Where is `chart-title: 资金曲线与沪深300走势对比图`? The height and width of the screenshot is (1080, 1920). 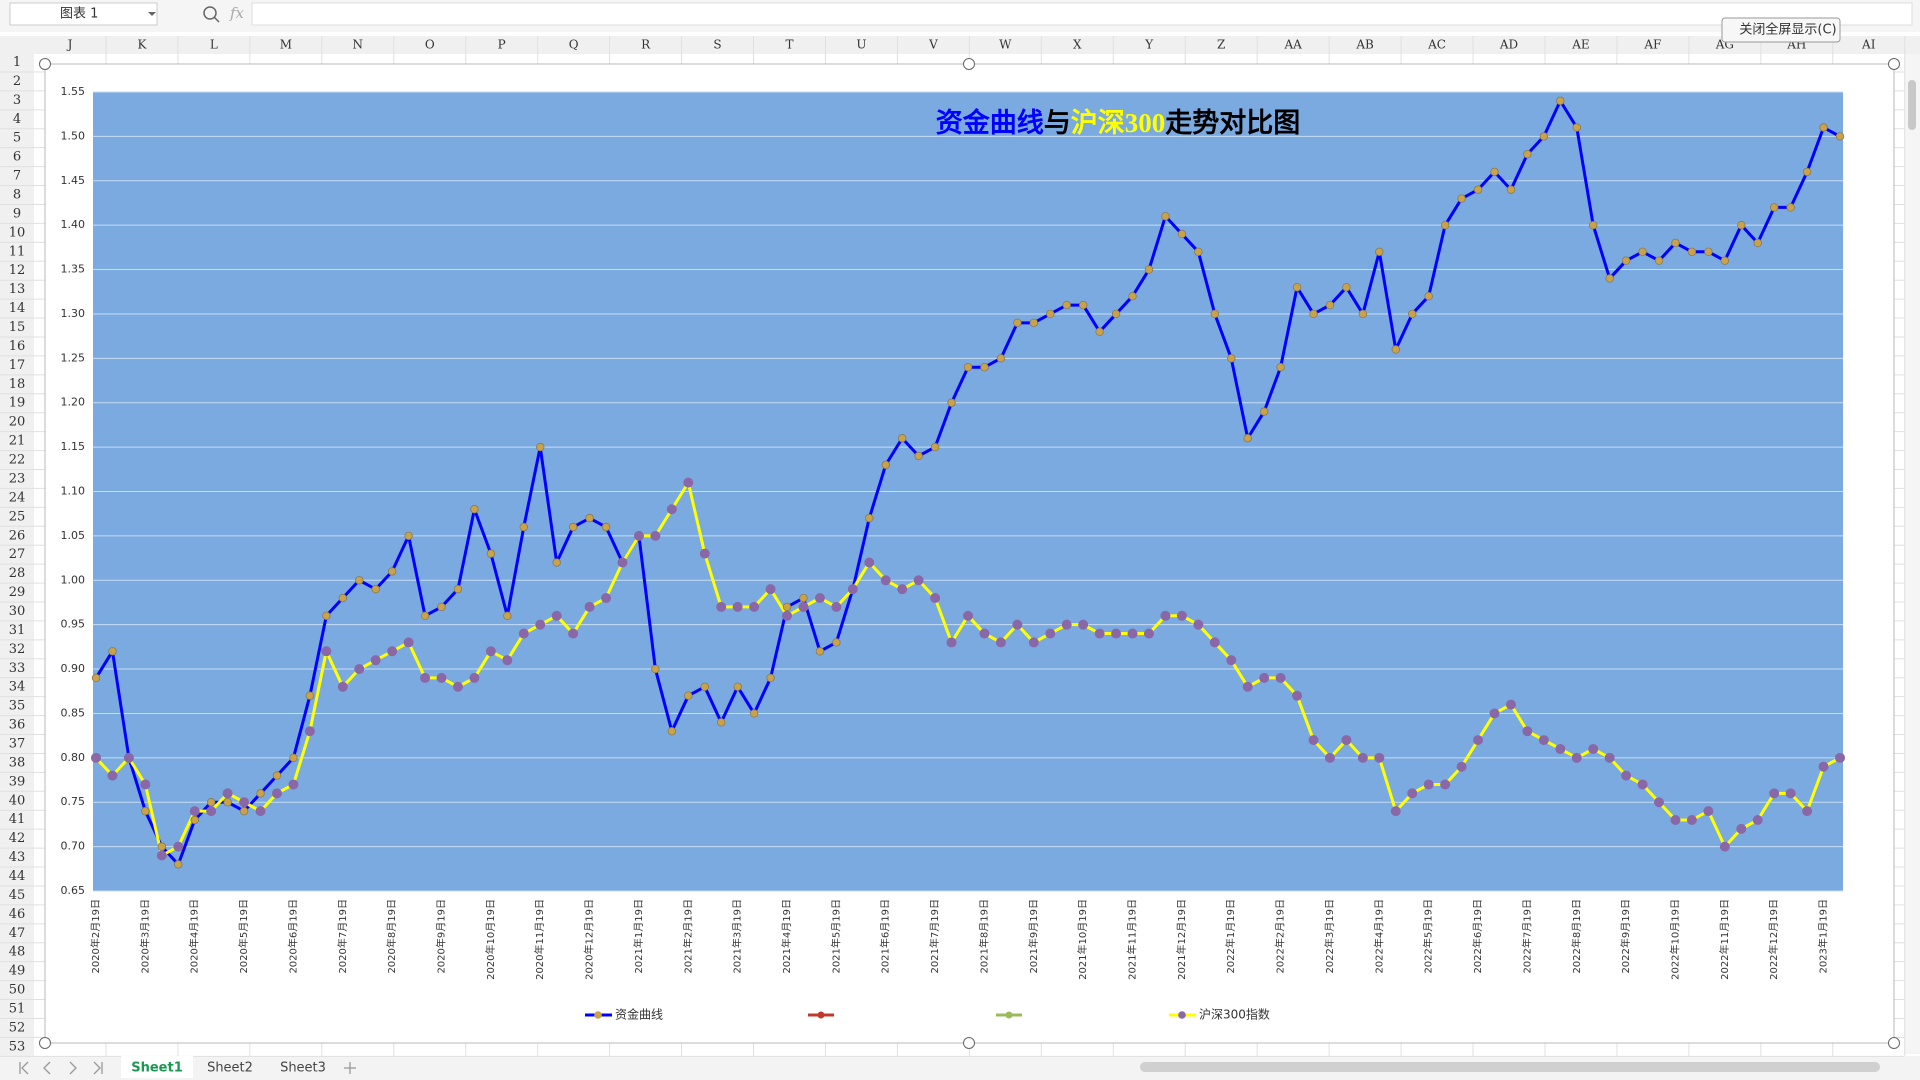
chart-title: 资金曲线与沪深300走势对比图 is located at coordinates (1118, 122).